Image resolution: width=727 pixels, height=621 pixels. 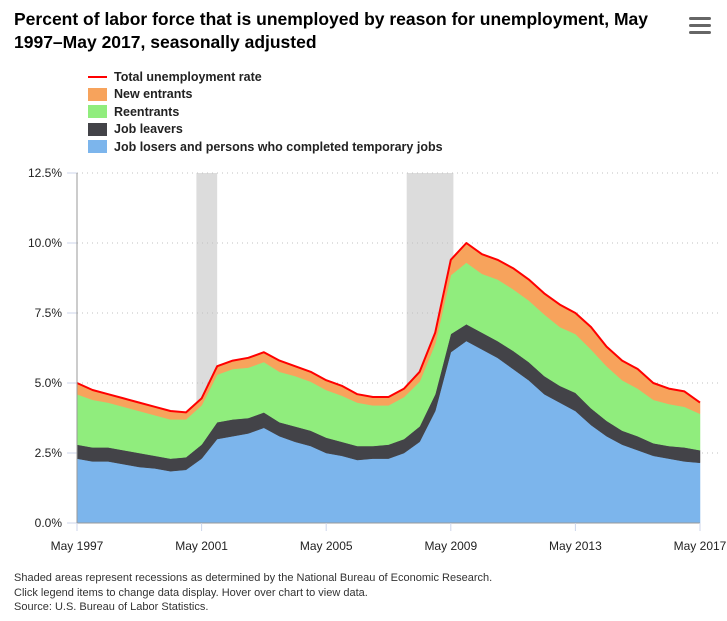 What do you see at coordinates (265, 77) in the screenshot?
I see `legend-item-total: Total unemployment rate` at bounding box center [265, 77].